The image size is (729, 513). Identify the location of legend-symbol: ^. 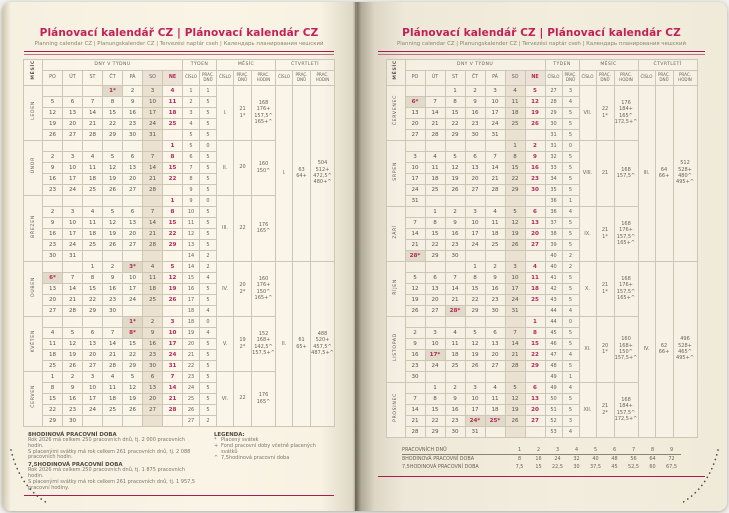
(216, 458).